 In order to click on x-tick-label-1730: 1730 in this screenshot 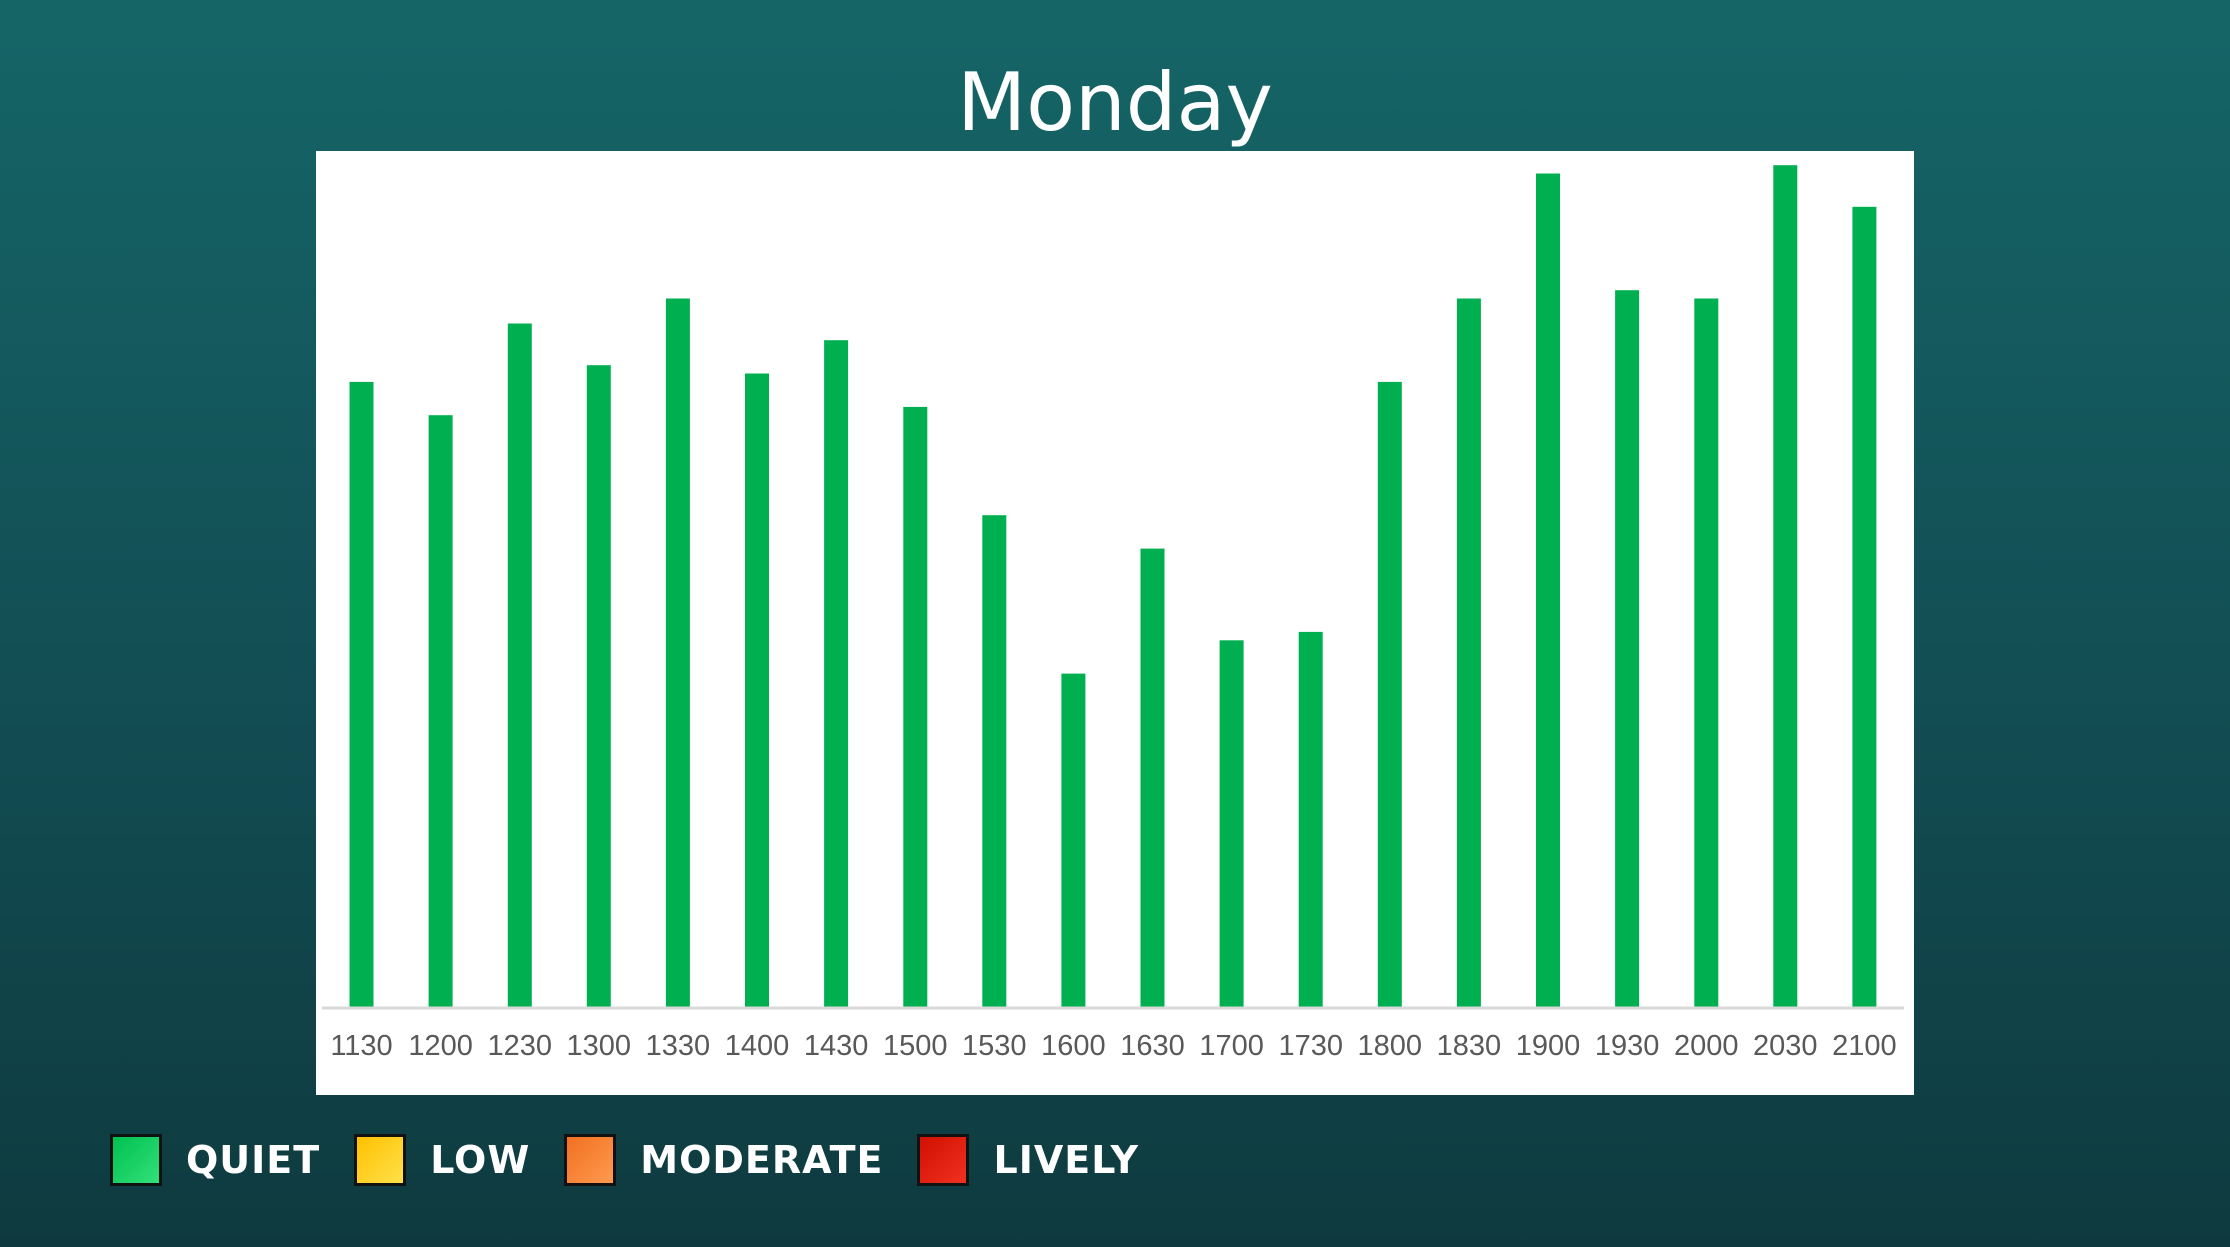, I will do `click(1310, 1046)`.